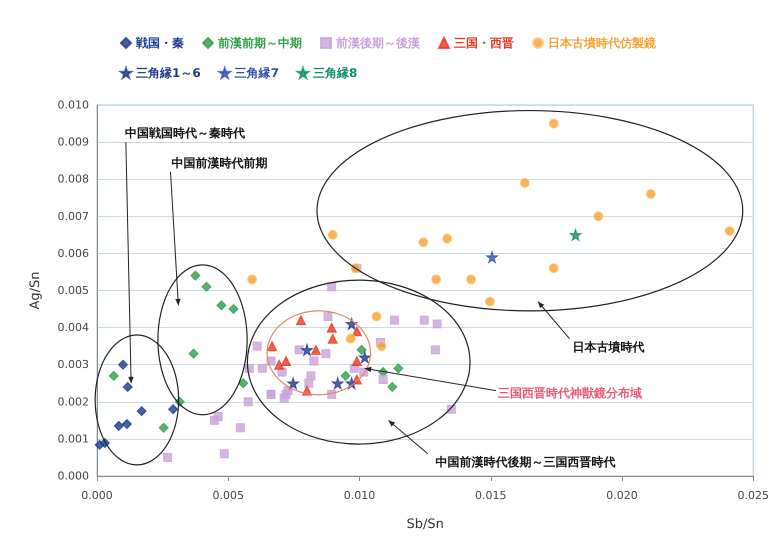 Image resolution: width=772 pixels, height=548 pixels. What do you see at coordinates (184, 133) in the screenshot?
I see `annotation: 中国戦国時代～秦時代` at bounding box center [184, 133].